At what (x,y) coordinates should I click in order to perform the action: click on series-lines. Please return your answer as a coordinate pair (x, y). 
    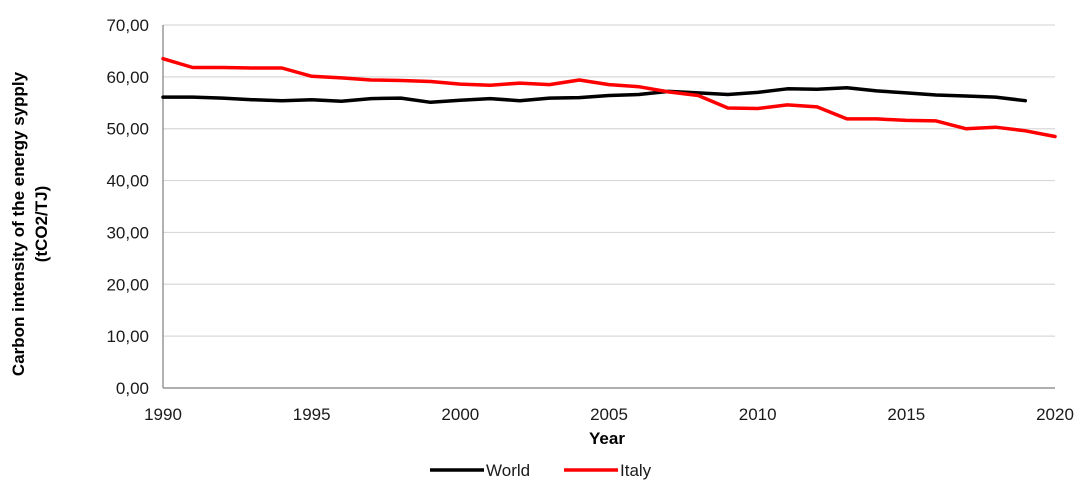
    Looking at the image, I should click on (609, 97).